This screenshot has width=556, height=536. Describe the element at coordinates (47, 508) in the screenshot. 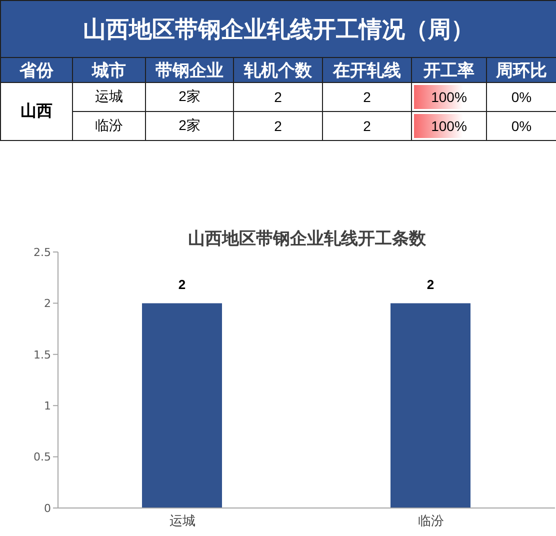

I see `y-tick-label: 0` at that location.